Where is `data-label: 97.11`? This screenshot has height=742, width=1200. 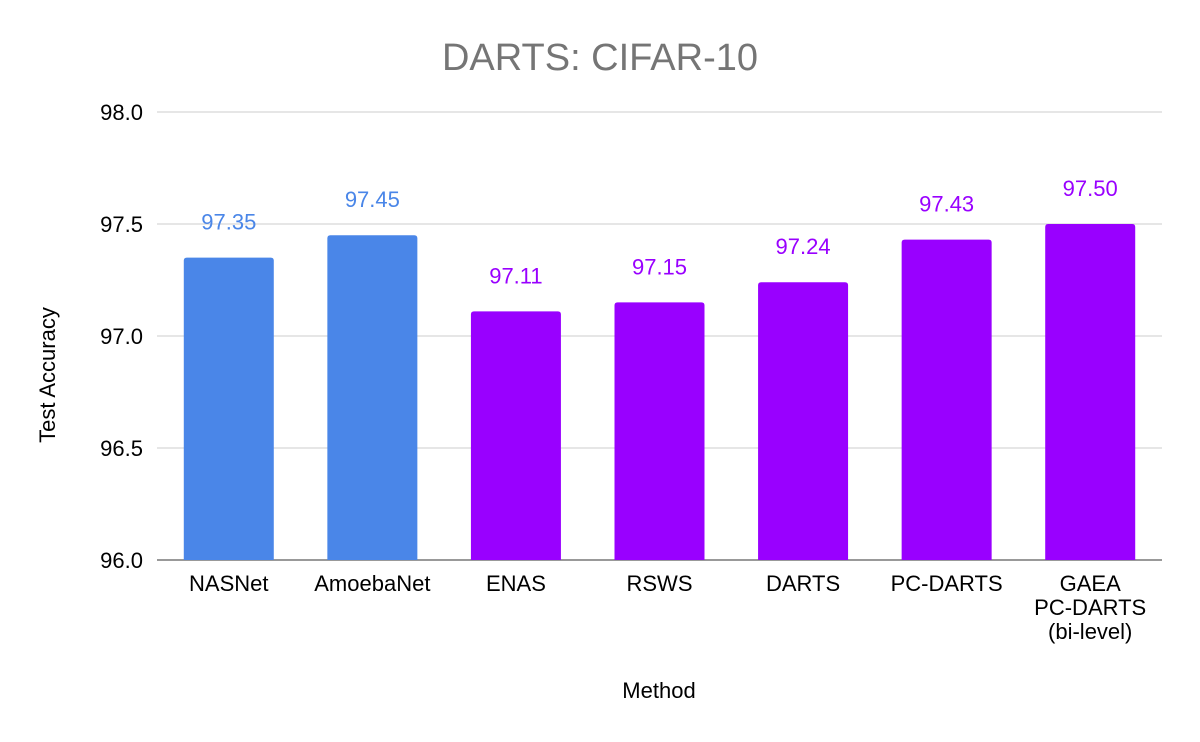 data-label: 97.11 is located at coordinates (515, 275).